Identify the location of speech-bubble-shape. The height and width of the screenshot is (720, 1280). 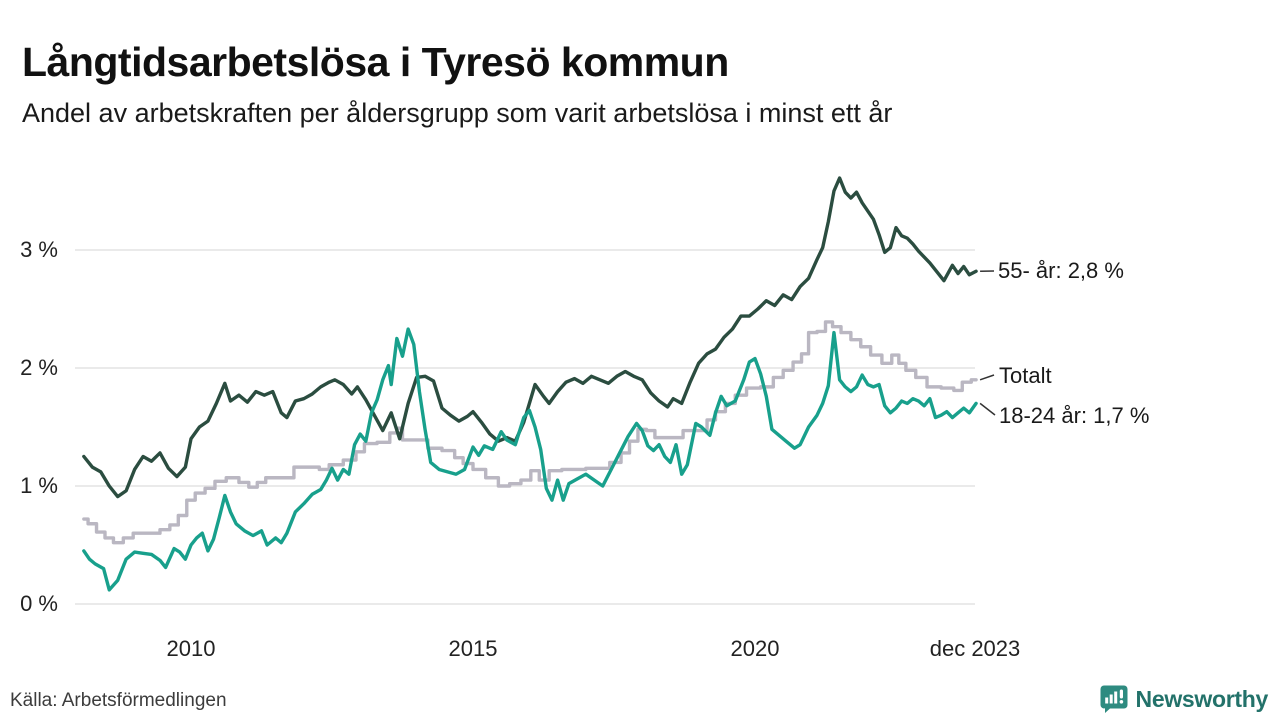
(1114, 699).